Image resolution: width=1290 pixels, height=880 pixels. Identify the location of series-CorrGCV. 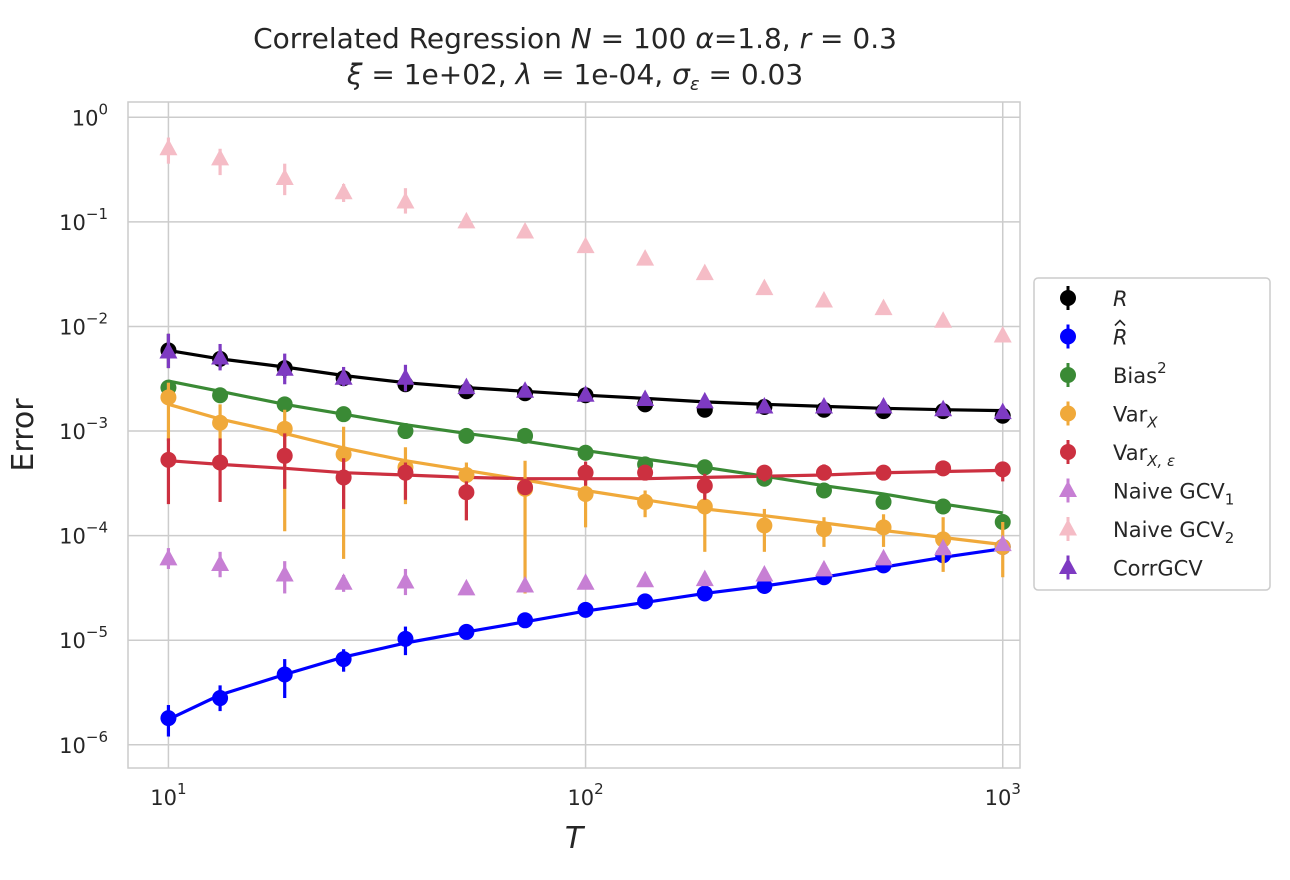
(585, 376).